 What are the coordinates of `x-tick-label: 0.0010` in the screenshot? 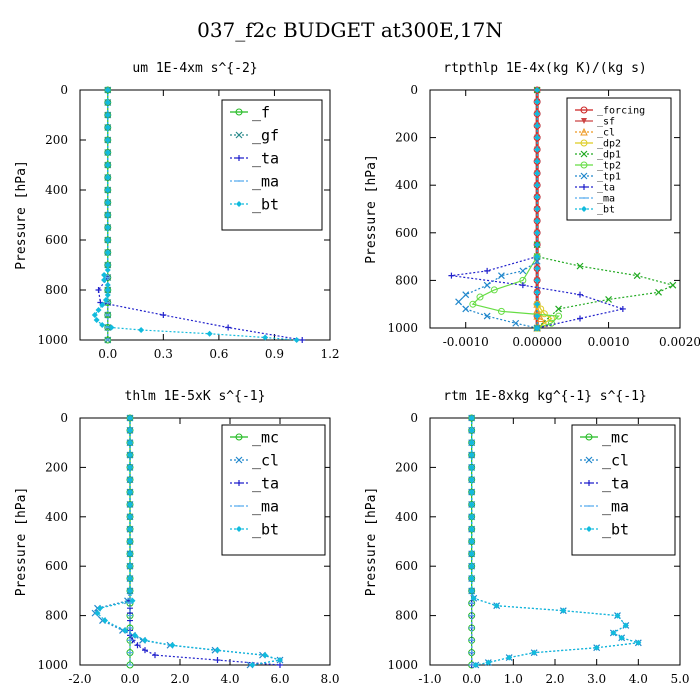 It's located at (609, 342).